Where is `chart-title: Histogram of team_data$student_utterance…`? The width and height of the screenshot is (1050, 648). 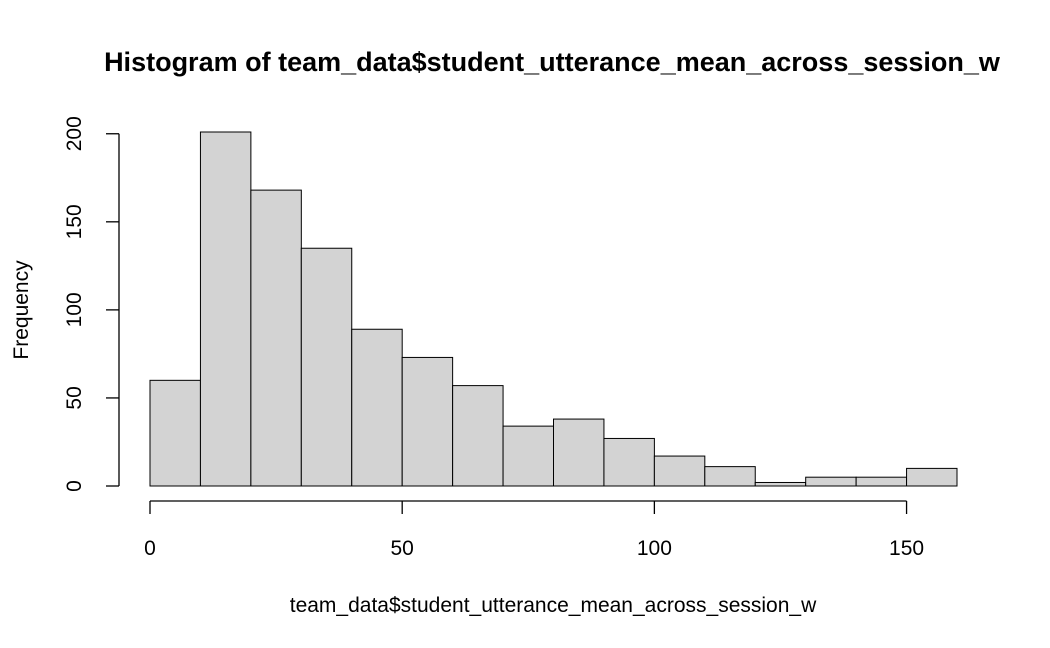
chart-title: Histogram of team_data$student_utterance… is located at coordinates (552, 62).